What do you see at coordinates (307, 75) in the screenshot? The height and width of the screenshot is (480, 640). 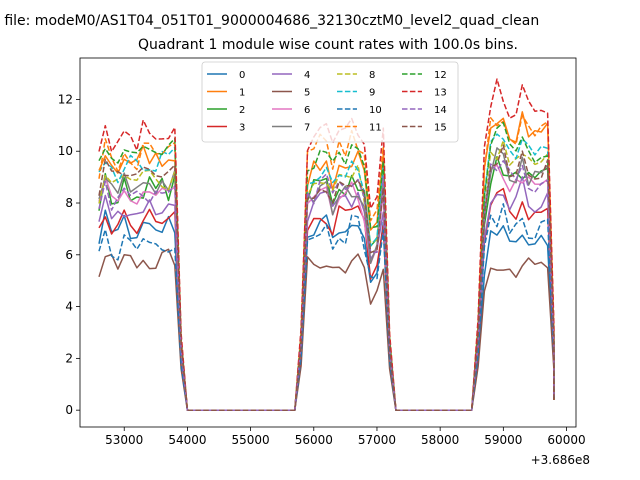 I see `legend-label-4: 4` at bounding box center [307, 75].